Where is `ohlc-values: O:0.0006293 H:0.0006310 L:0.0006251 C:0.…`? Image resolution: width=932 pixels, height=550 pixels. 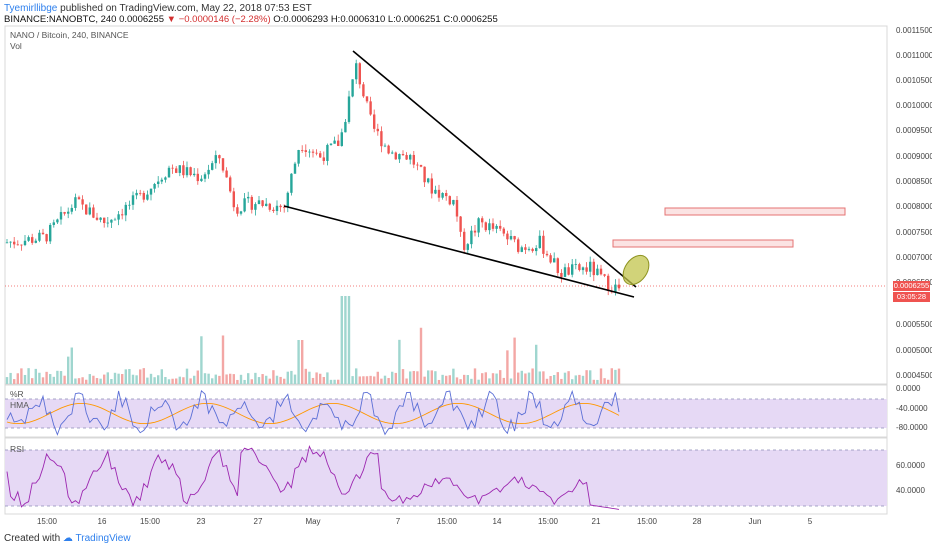 ohlc-values: O:0.0006293 H:0.0006310 L:0.0006251 C:0.… is located at coordinates (385, 19).